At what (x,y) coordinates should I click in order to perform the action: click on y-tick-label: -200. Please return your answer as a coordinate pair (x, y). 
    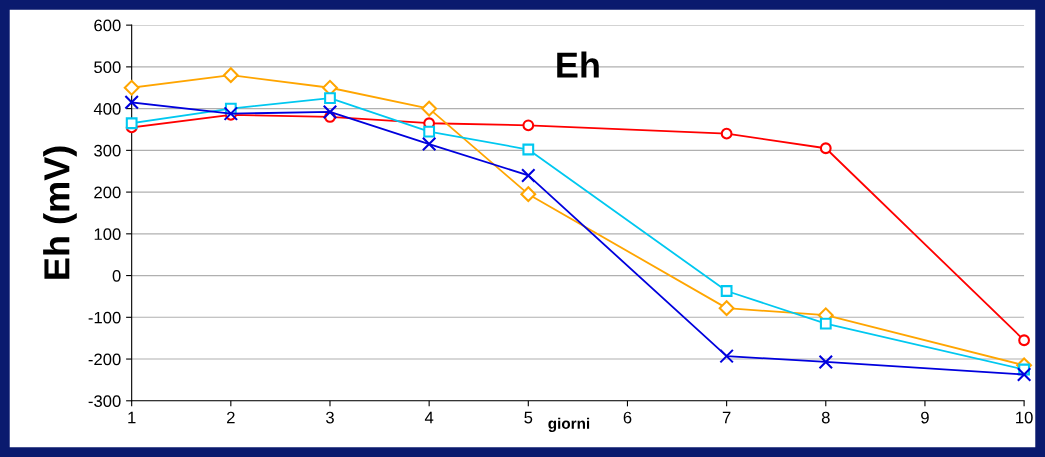
    Looking at the image, I should click on (104, 359).